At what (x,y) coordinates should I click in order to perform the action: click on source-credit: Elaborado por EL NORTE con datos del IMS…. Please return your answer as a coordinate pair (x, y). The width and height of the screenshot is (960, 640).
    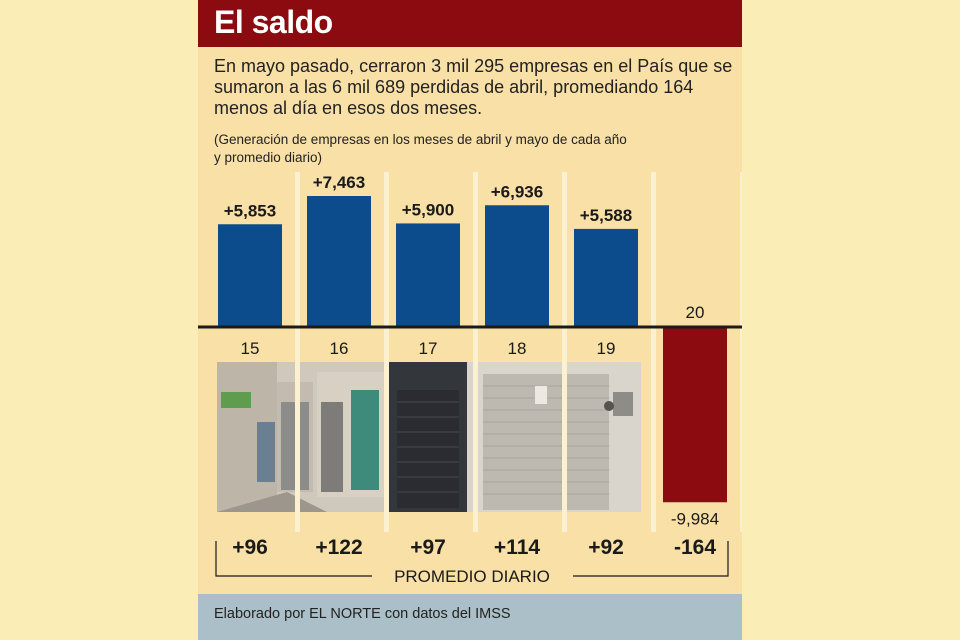
    Looking at the image, I should click on (362, 614).